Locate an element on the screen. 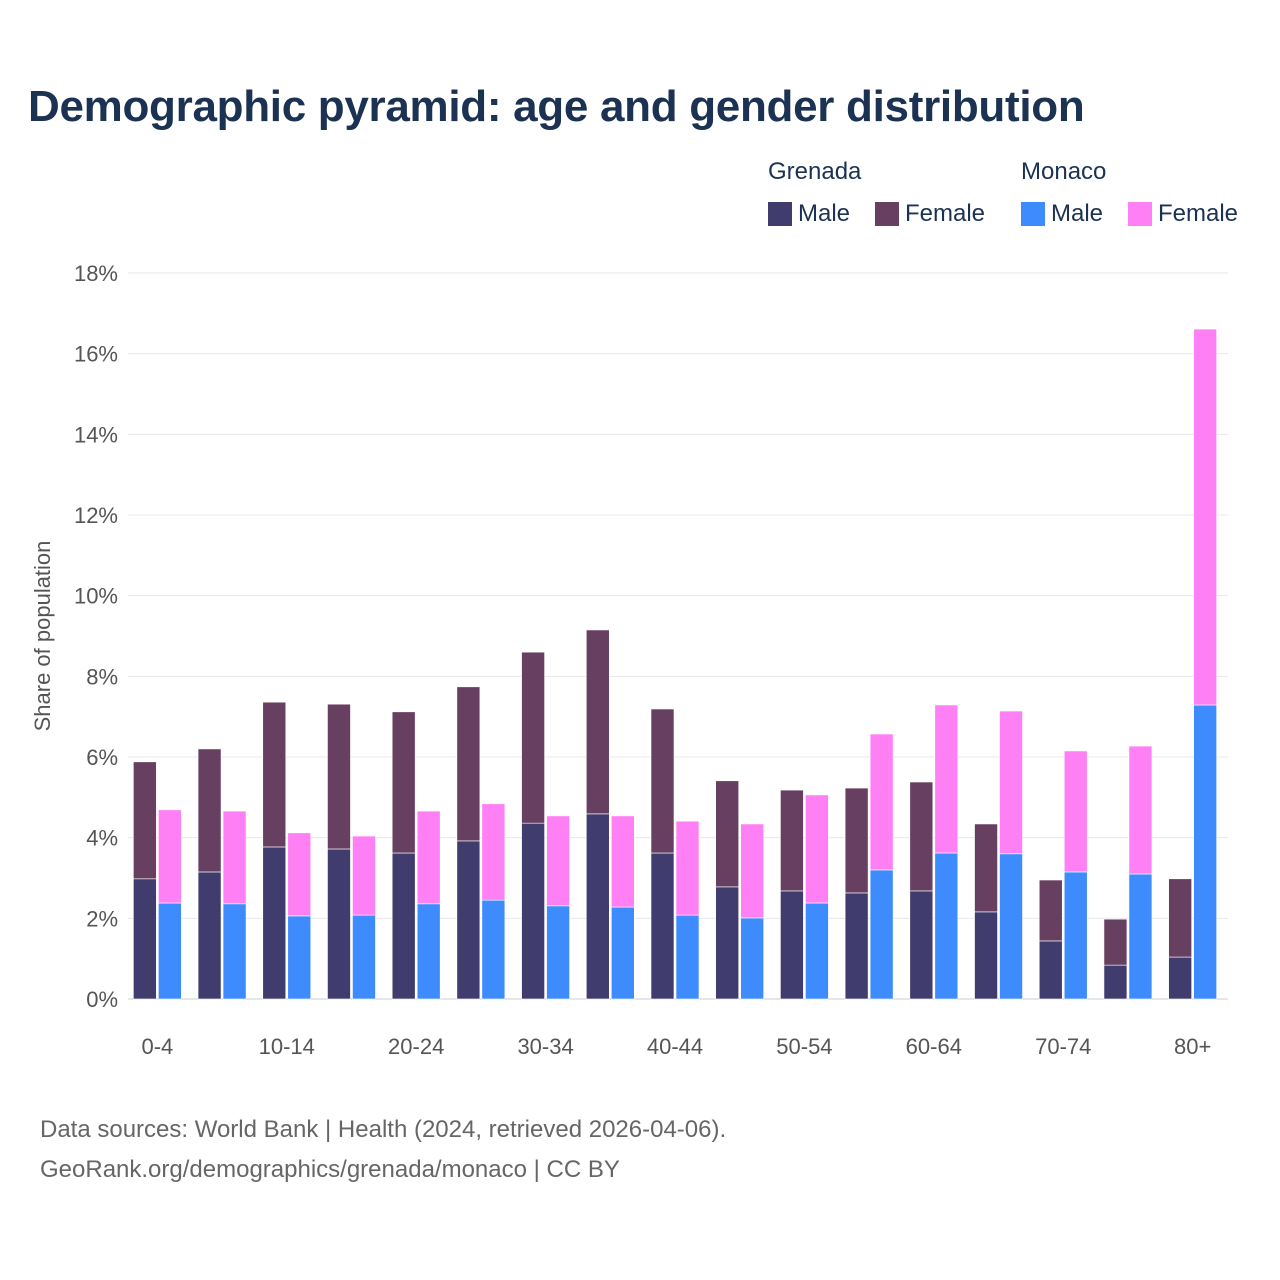 Image resolution: width=1280 pixels, height=1280 pixels. y-tick-label: 8% is located at coordinates (102, 676).